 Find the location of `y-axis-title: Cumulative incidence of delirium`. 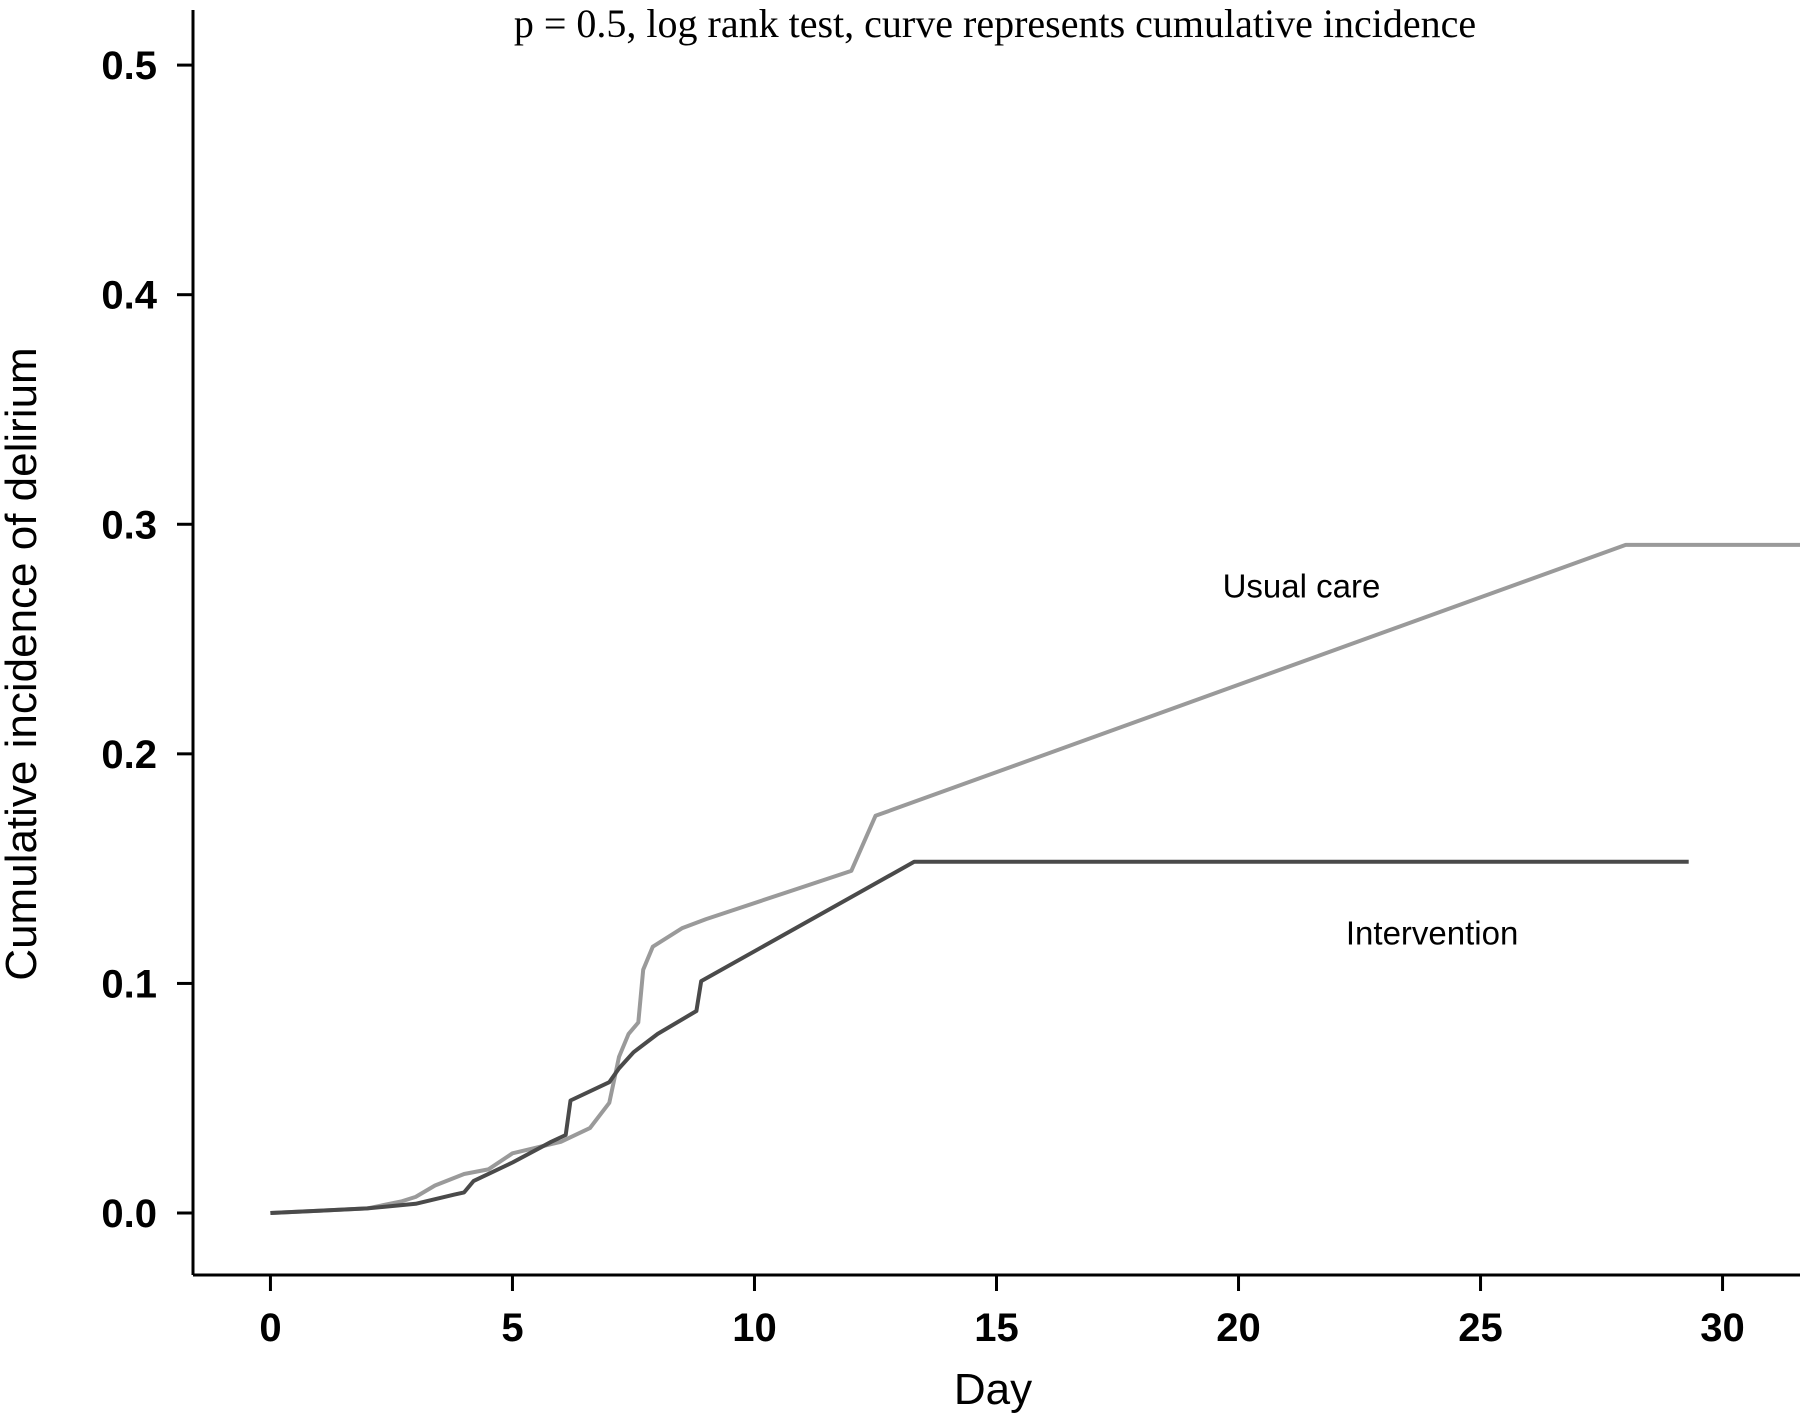

y-axis-title: Cumulative incidence of delirium is located at coordinates (23, 663).